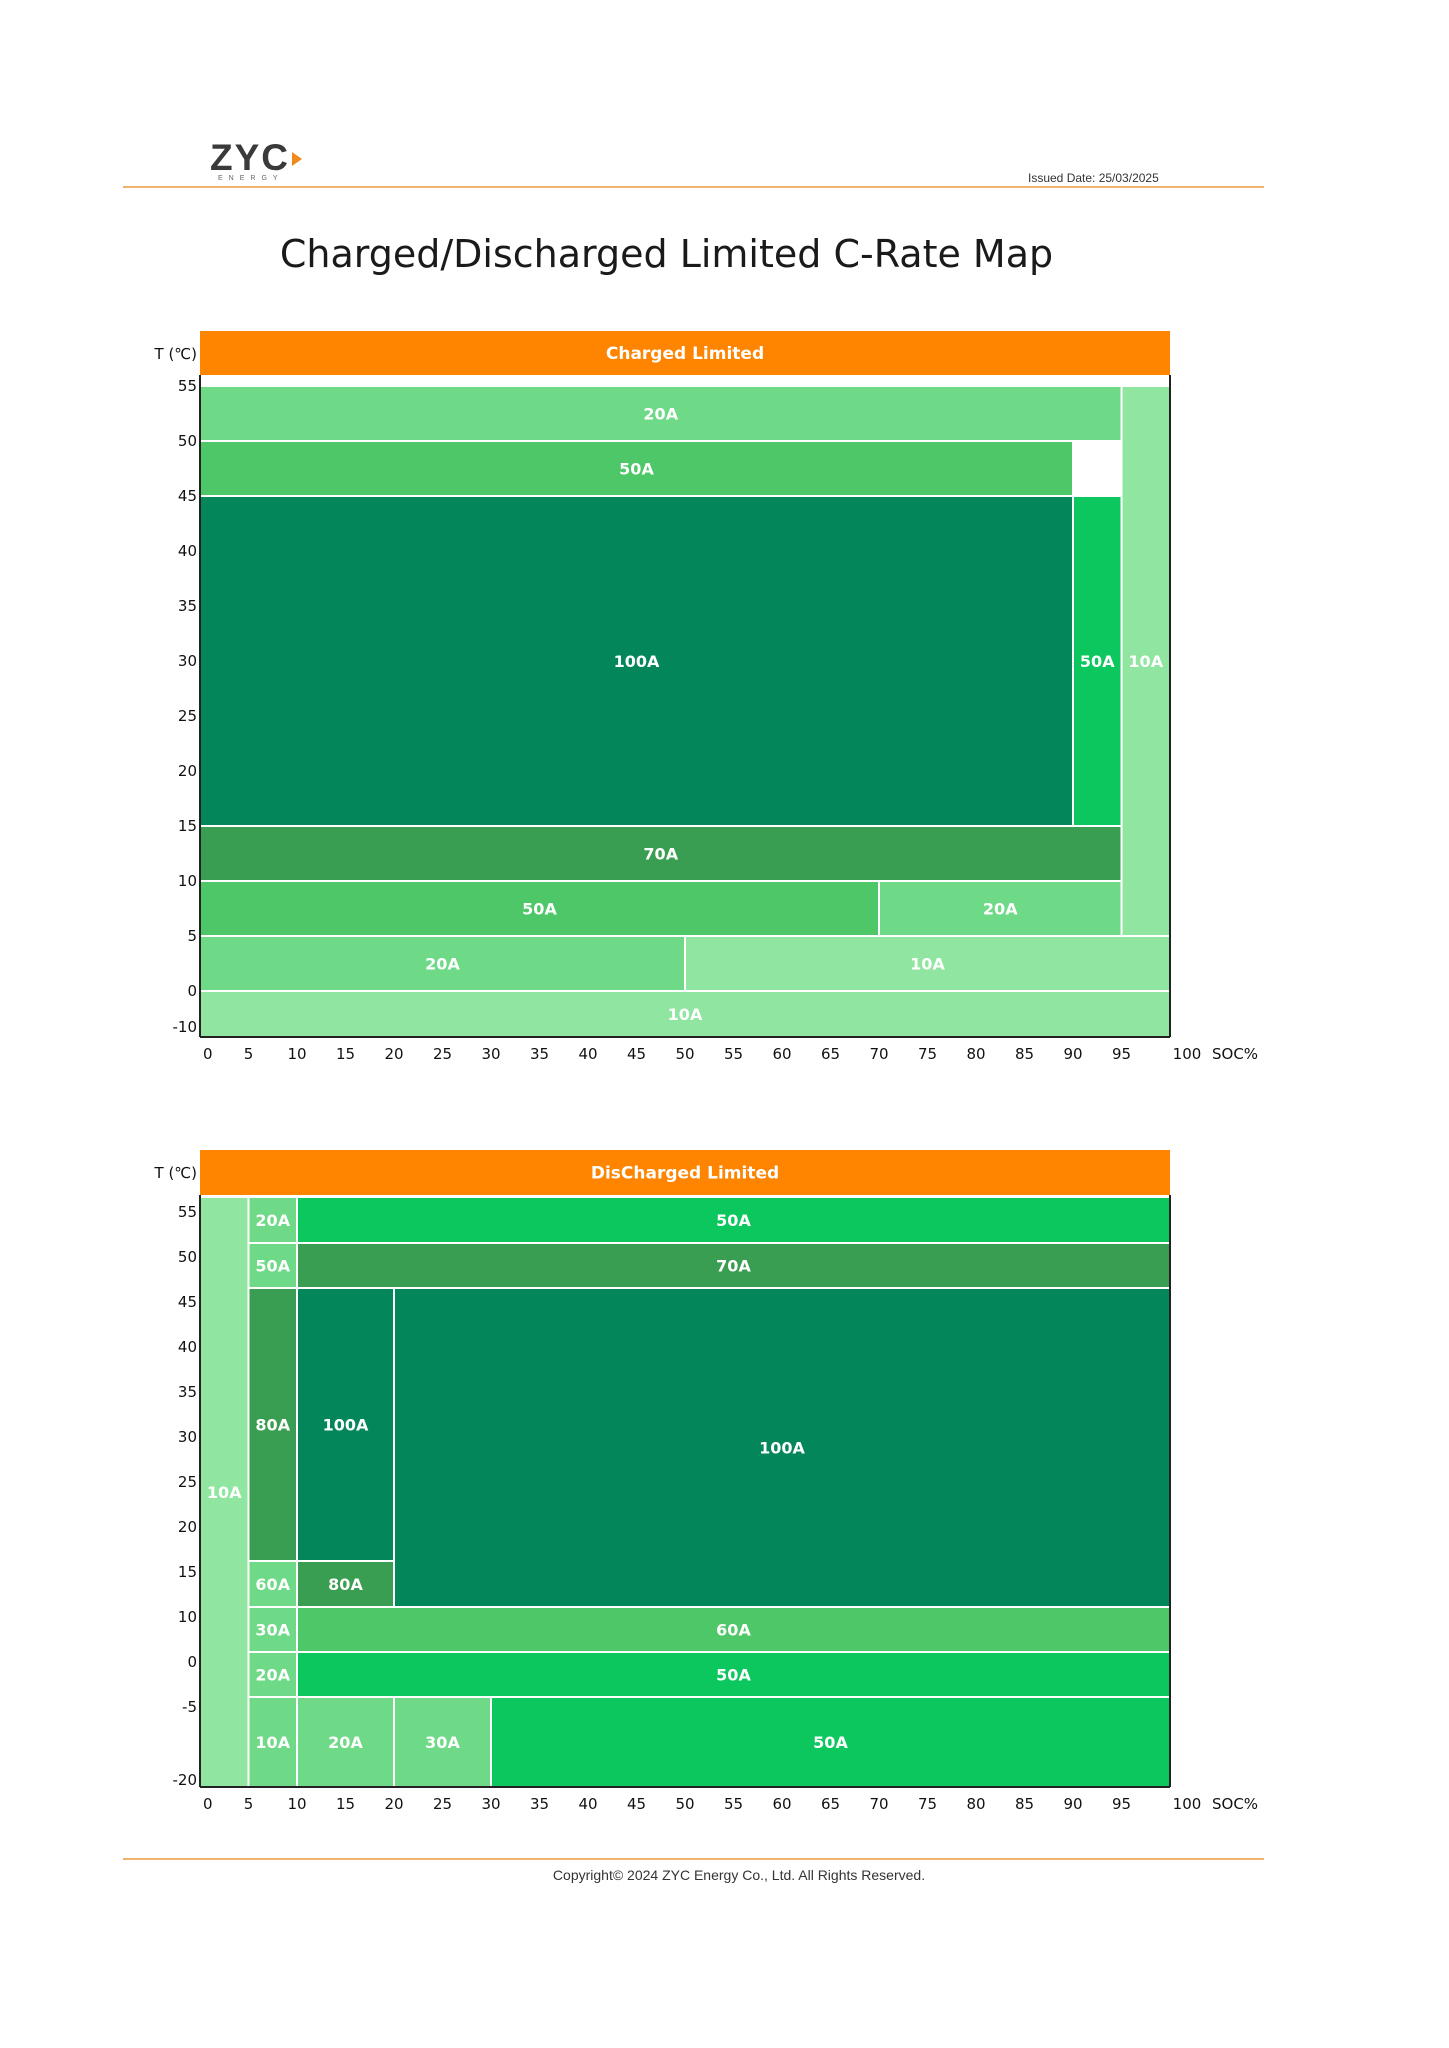  Describe the element at coordinates (1187, 1804) in the screenshot. I see `x-tick-label: 100` at that location.